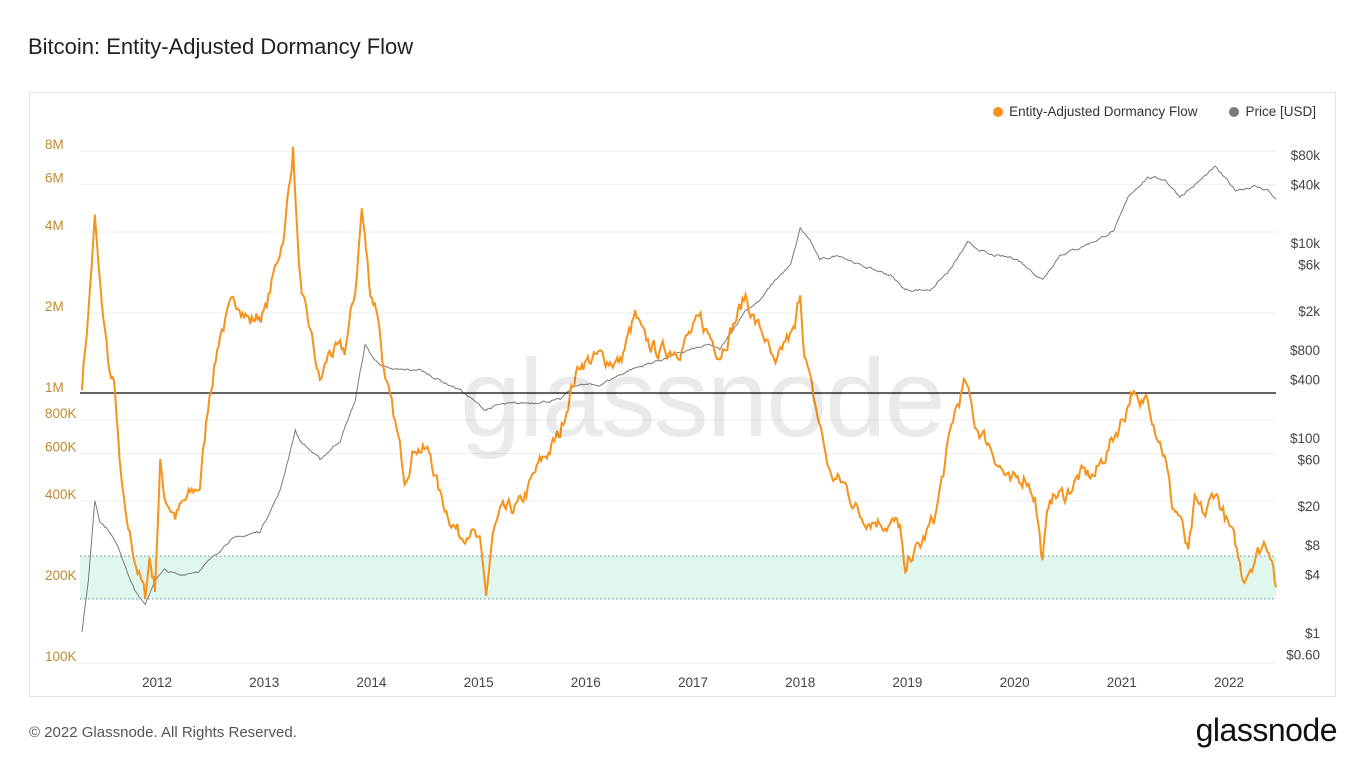  Describe the element at coordinates (1234, 111) in the screenshot. I see `price-dot-icon` at that location.